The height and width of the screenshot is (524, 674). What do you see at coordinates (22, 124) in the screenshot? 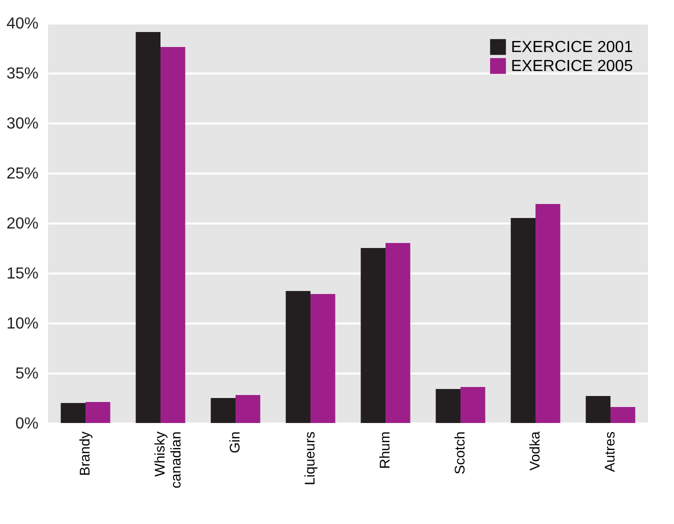
I see `y-tick-label: 30%` at bounding box center [22, 124].